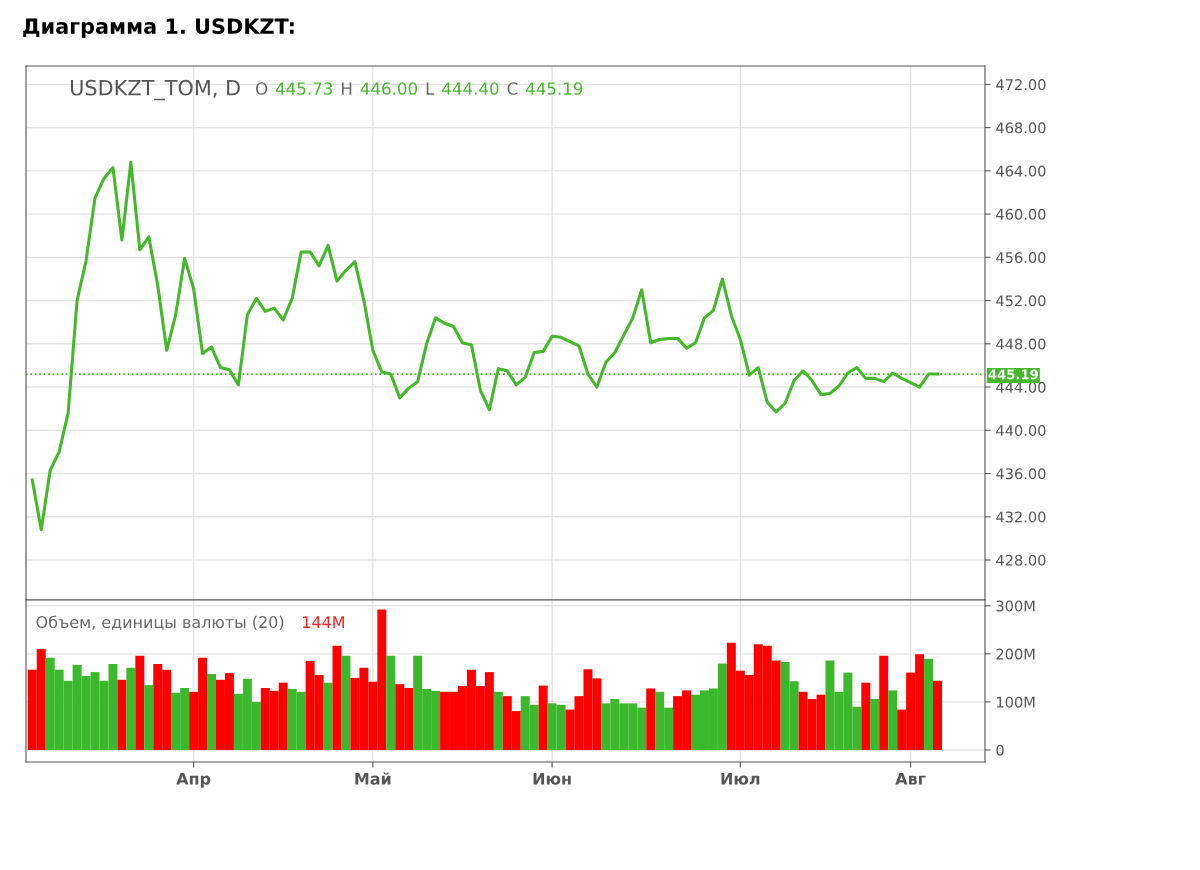 The width and height of the screenshot is (1200, 870). What do you see at coordinates (1021, 258) in the screenshot?
I see `y-tick-label: 456.00` at bounding box center [1021, 258].